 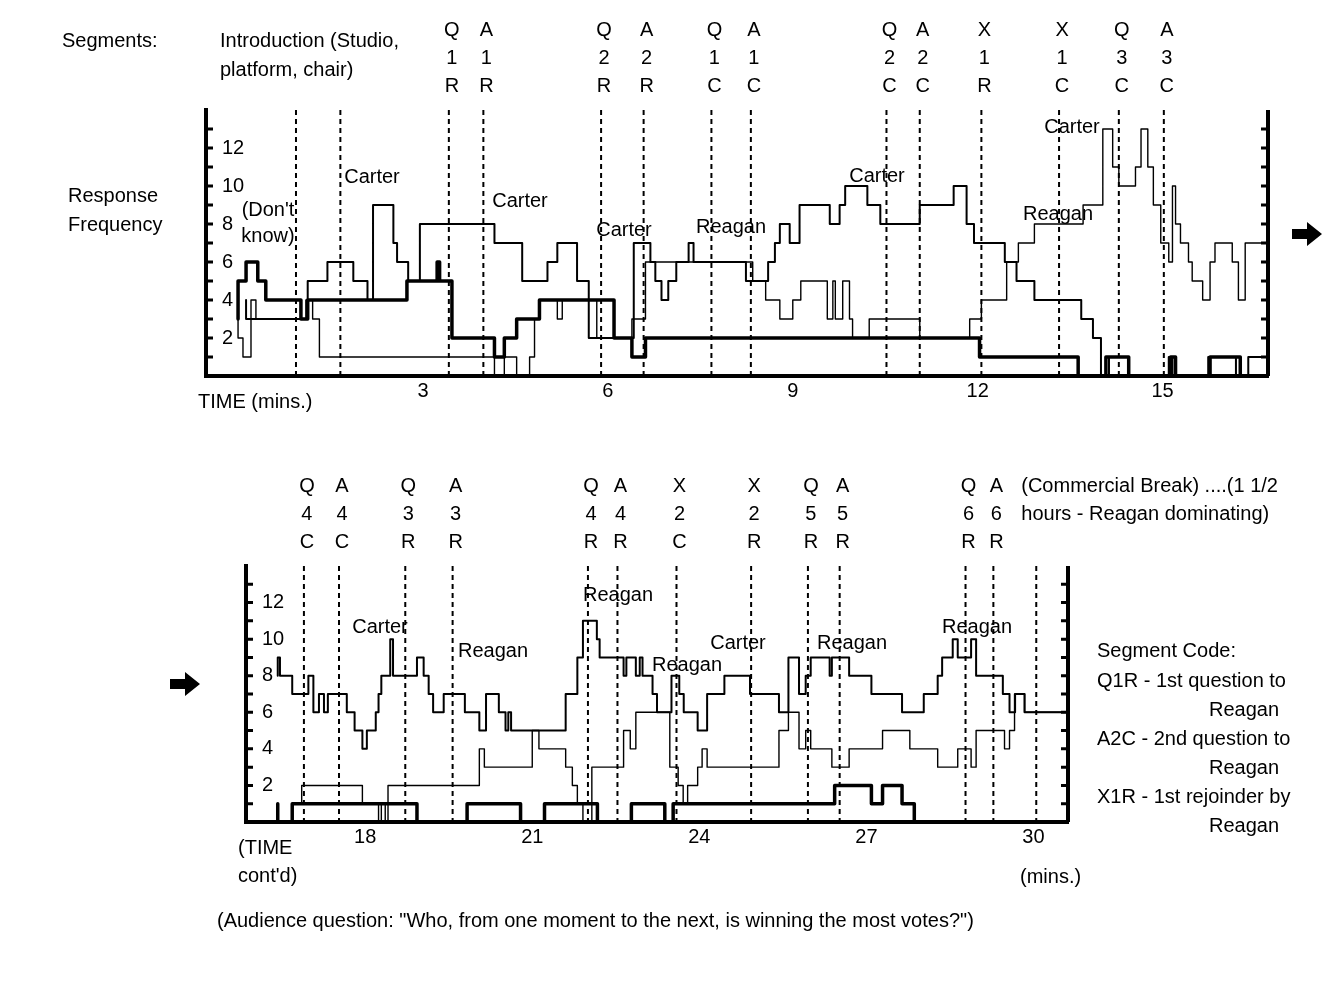 I want to click on x-tick-label: 30, so click(x=1033, y=835).